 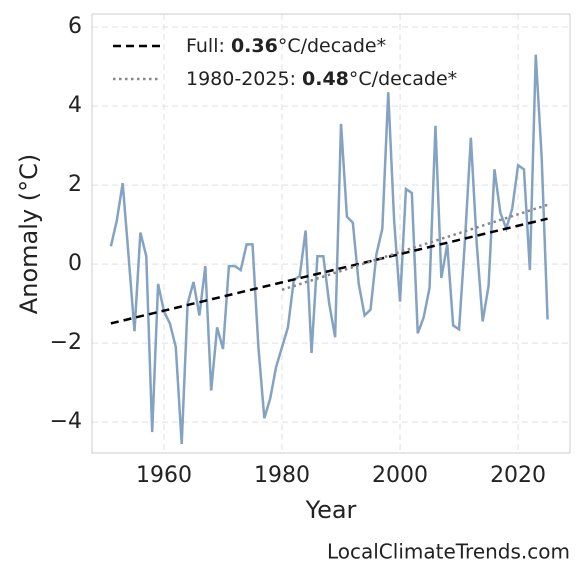 I want to click on y-tick-label: 0, so click(x=75, y=263).